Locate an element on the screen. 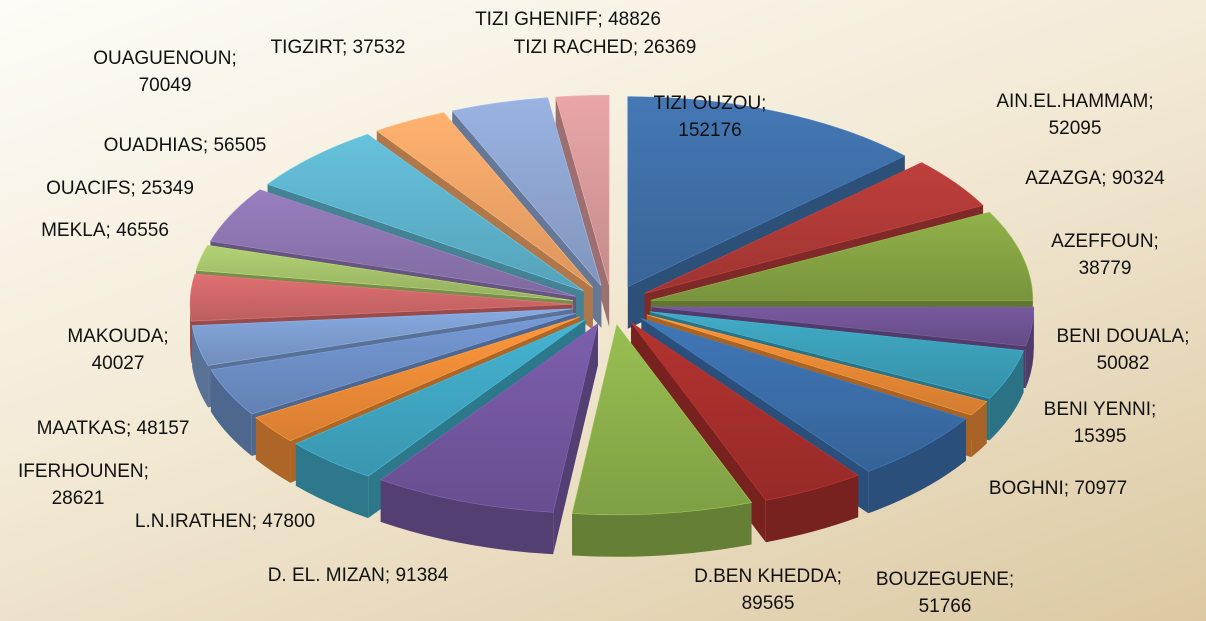  data-label: TIZI OUZOU; 152176 is located at coordinates (710, 117).